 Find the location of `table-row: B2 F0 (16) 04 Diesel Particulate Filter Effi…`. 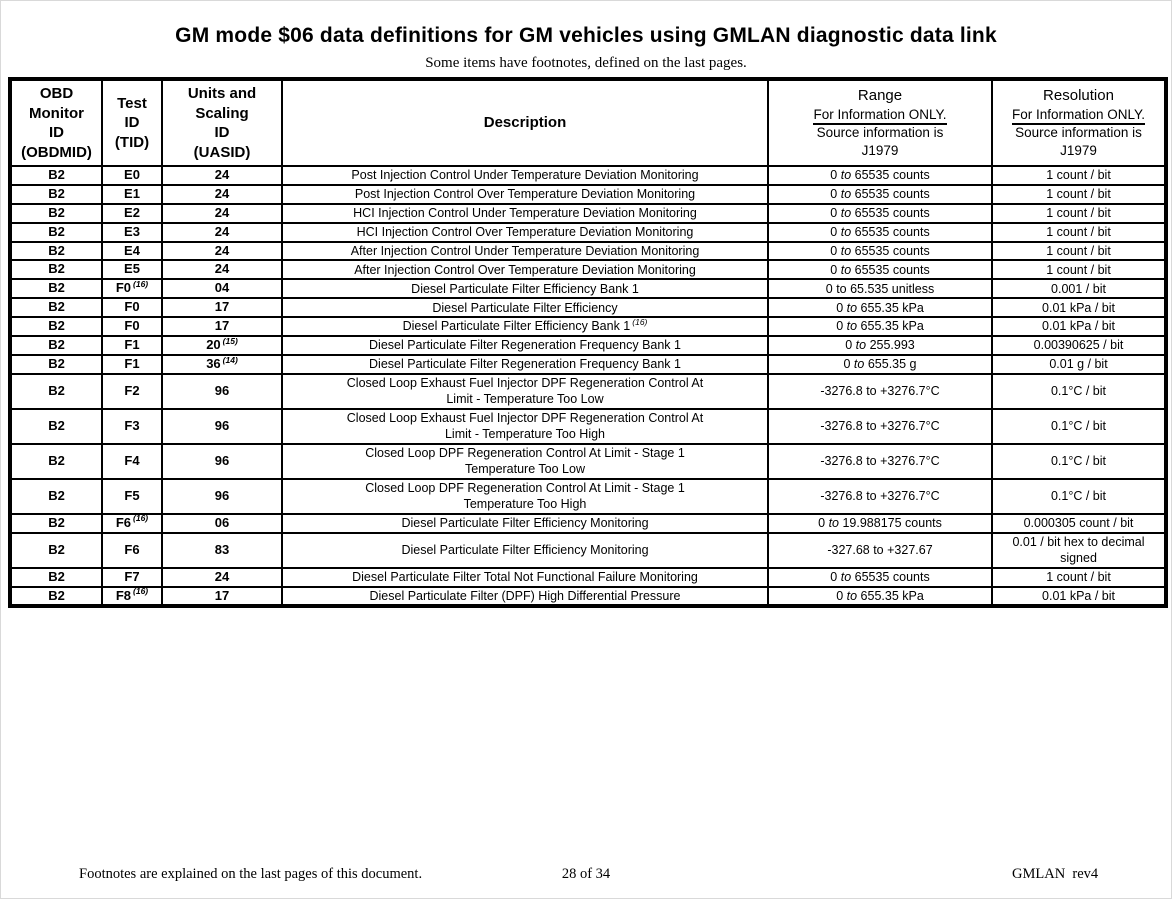

table-row: B2 F0 (16) 04 Diesel Particulate Filter Effi… is located at coordinates (588, 289).